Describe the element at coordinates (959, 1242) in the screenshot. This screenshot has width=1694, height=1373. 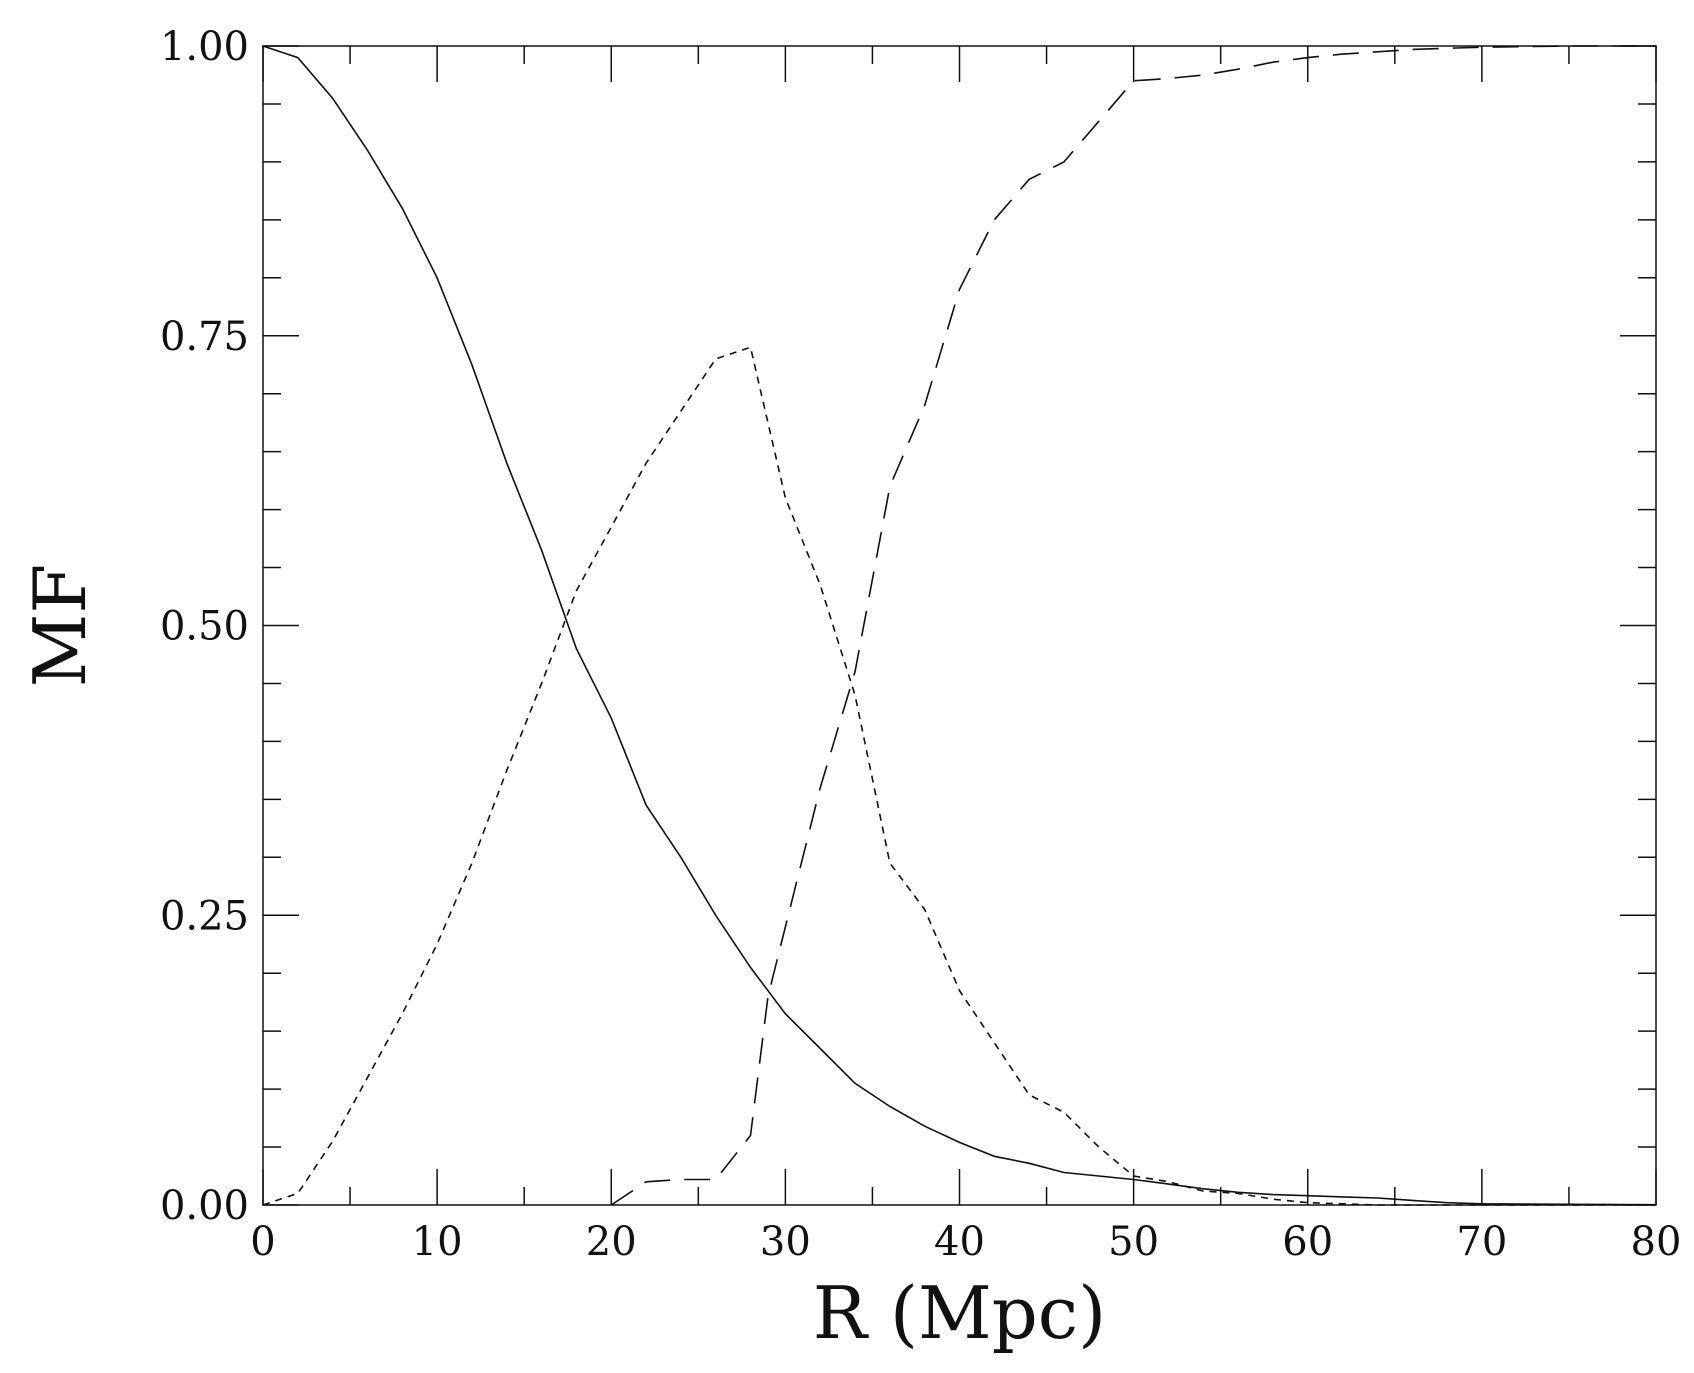
I see `x-tick-label: 40` at that location.